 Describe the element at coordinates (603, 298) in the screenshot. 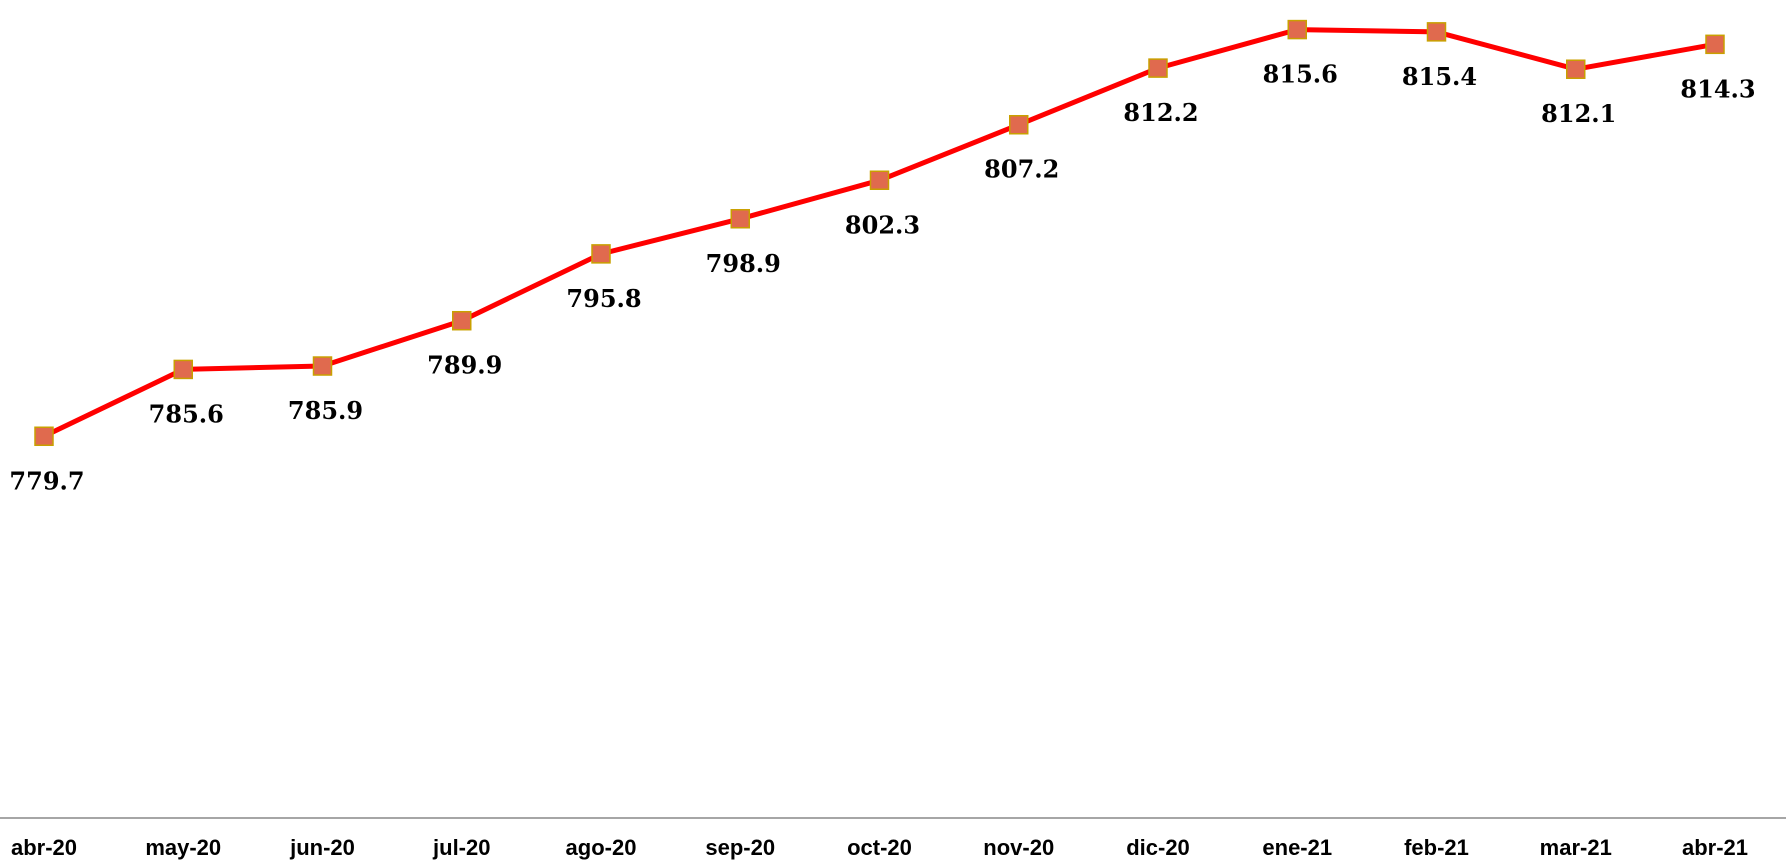

I see `data-label: 795.8` at that location.